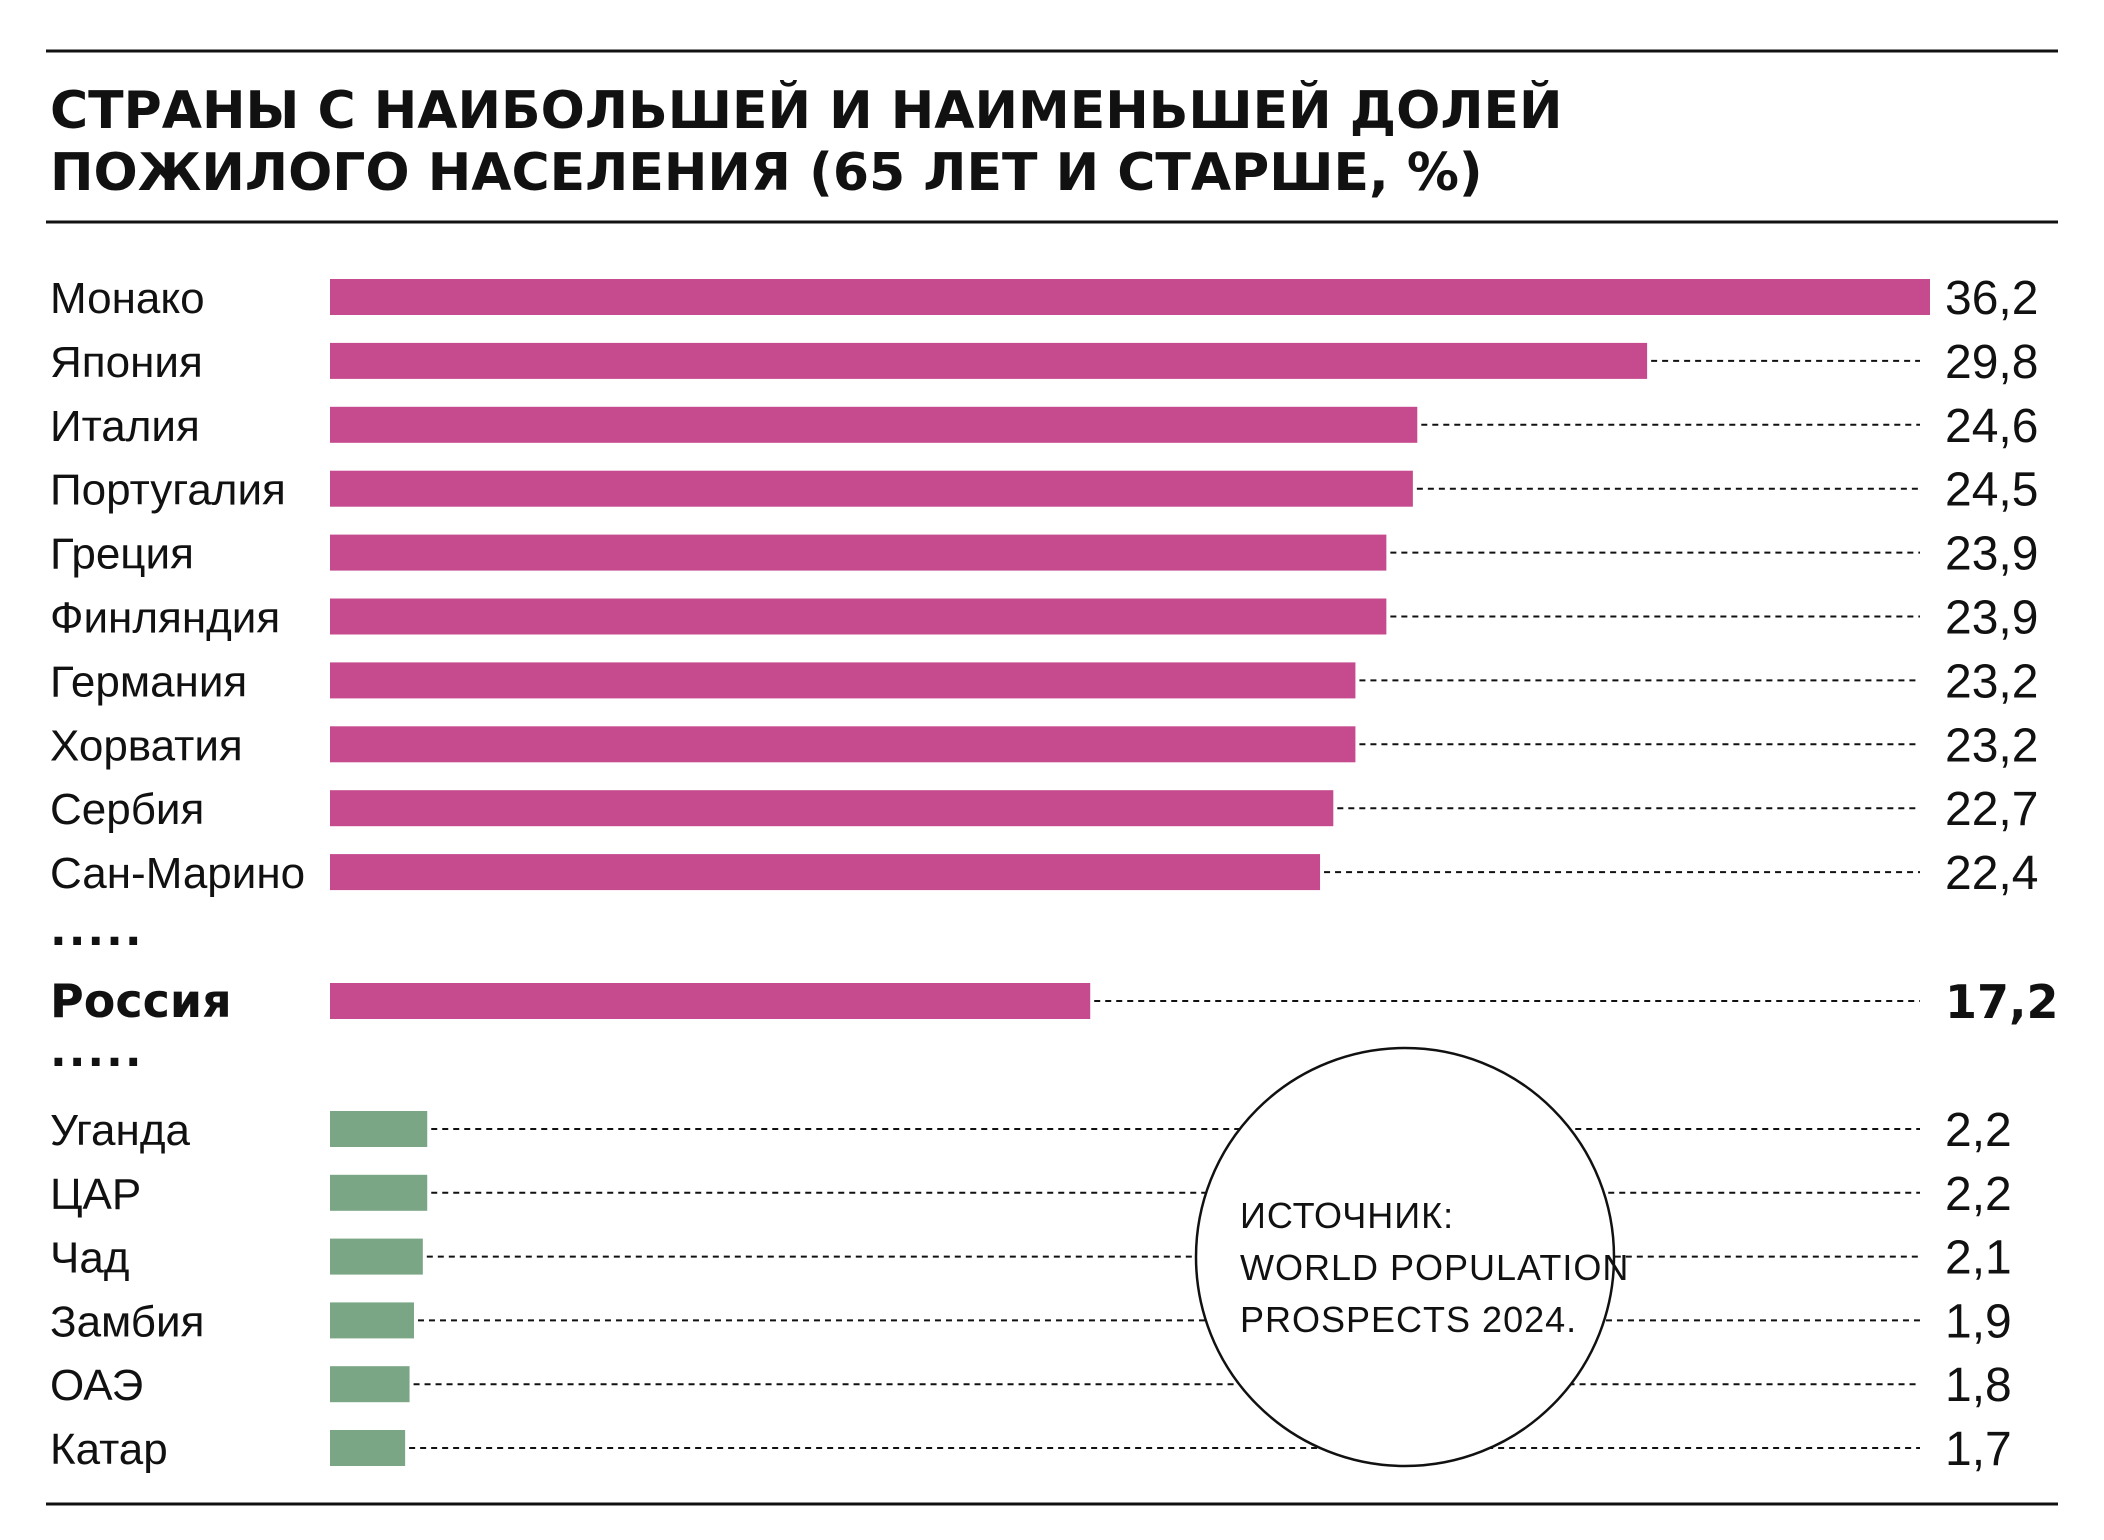  Describe the element at coordinates (806, 110) in the screenshot. I see `chart-title-line-1: СТРАНЫ С НАИБОЛЬШЕЙ И НАИМЕНЬШЕЙ ДОЛЕЙ` at that location.